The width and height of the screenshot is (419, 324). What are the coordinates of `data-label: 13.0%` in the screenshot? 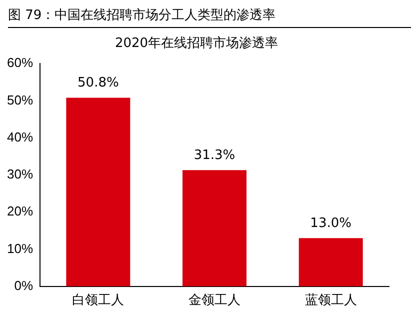 It's located at (331, 223).